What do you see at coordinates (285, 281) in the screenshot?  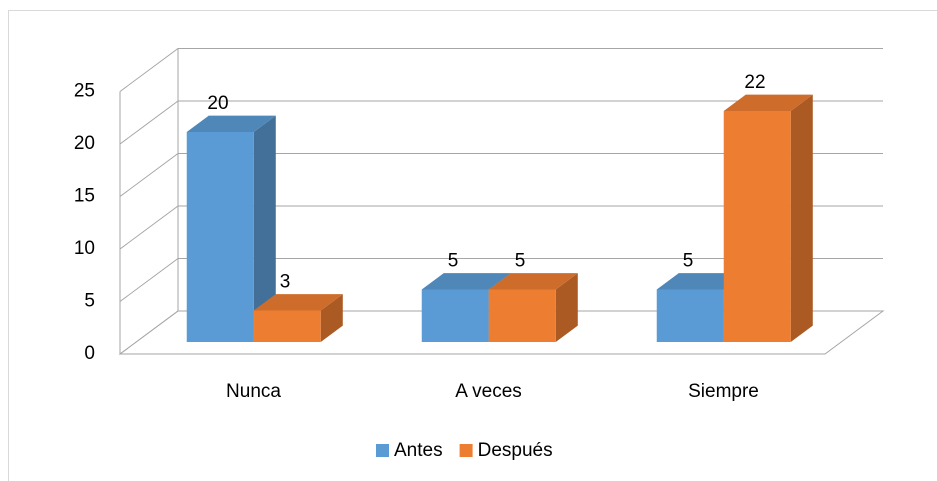 I see `data-label: 3` at bounding box center [285, 281].